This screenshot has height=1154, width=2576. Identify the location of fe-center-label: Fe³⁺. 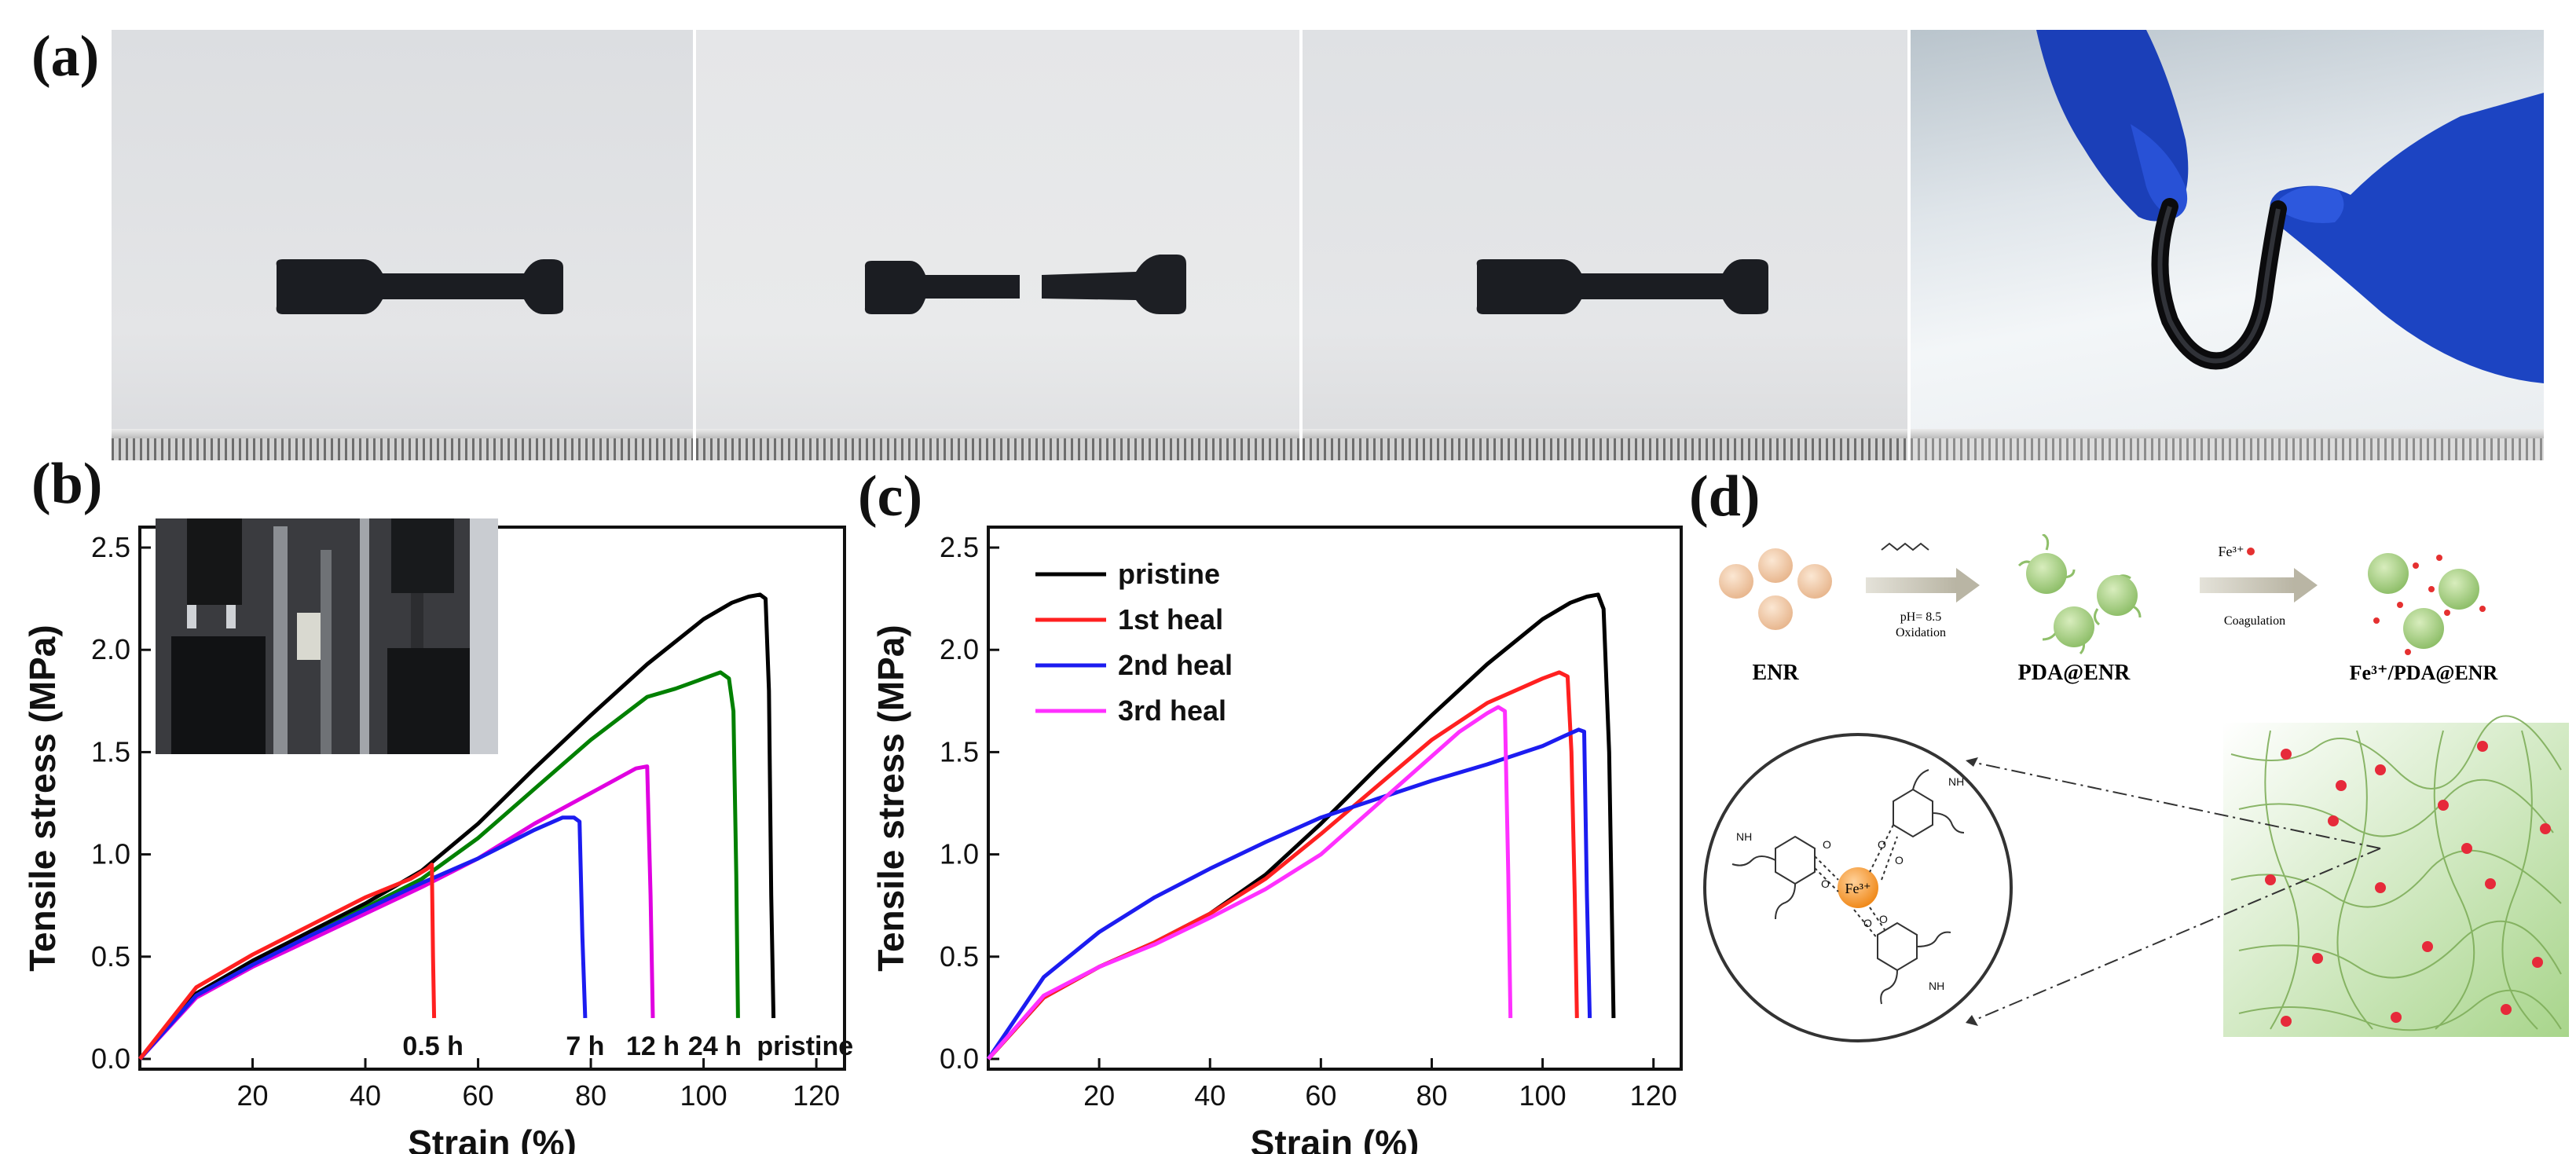
(1858, 888).